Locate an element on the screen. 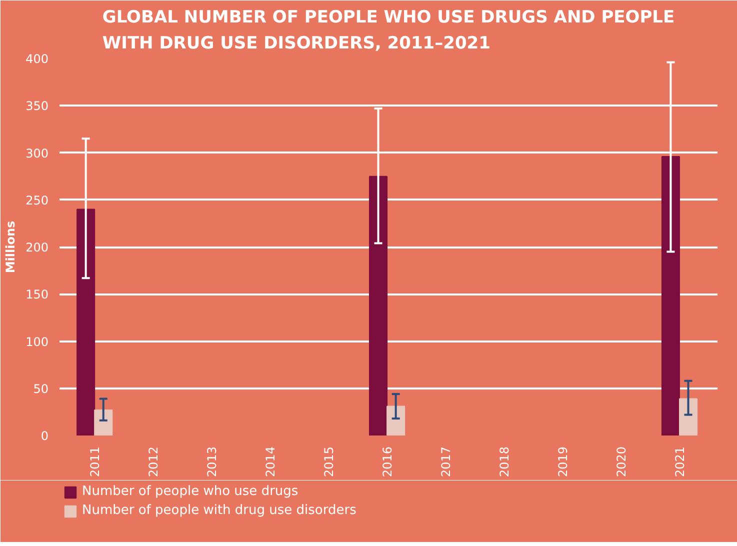 This screenshot has height=546, width=737. x-tick-label: 2020 is located at coordinates (621, 462).